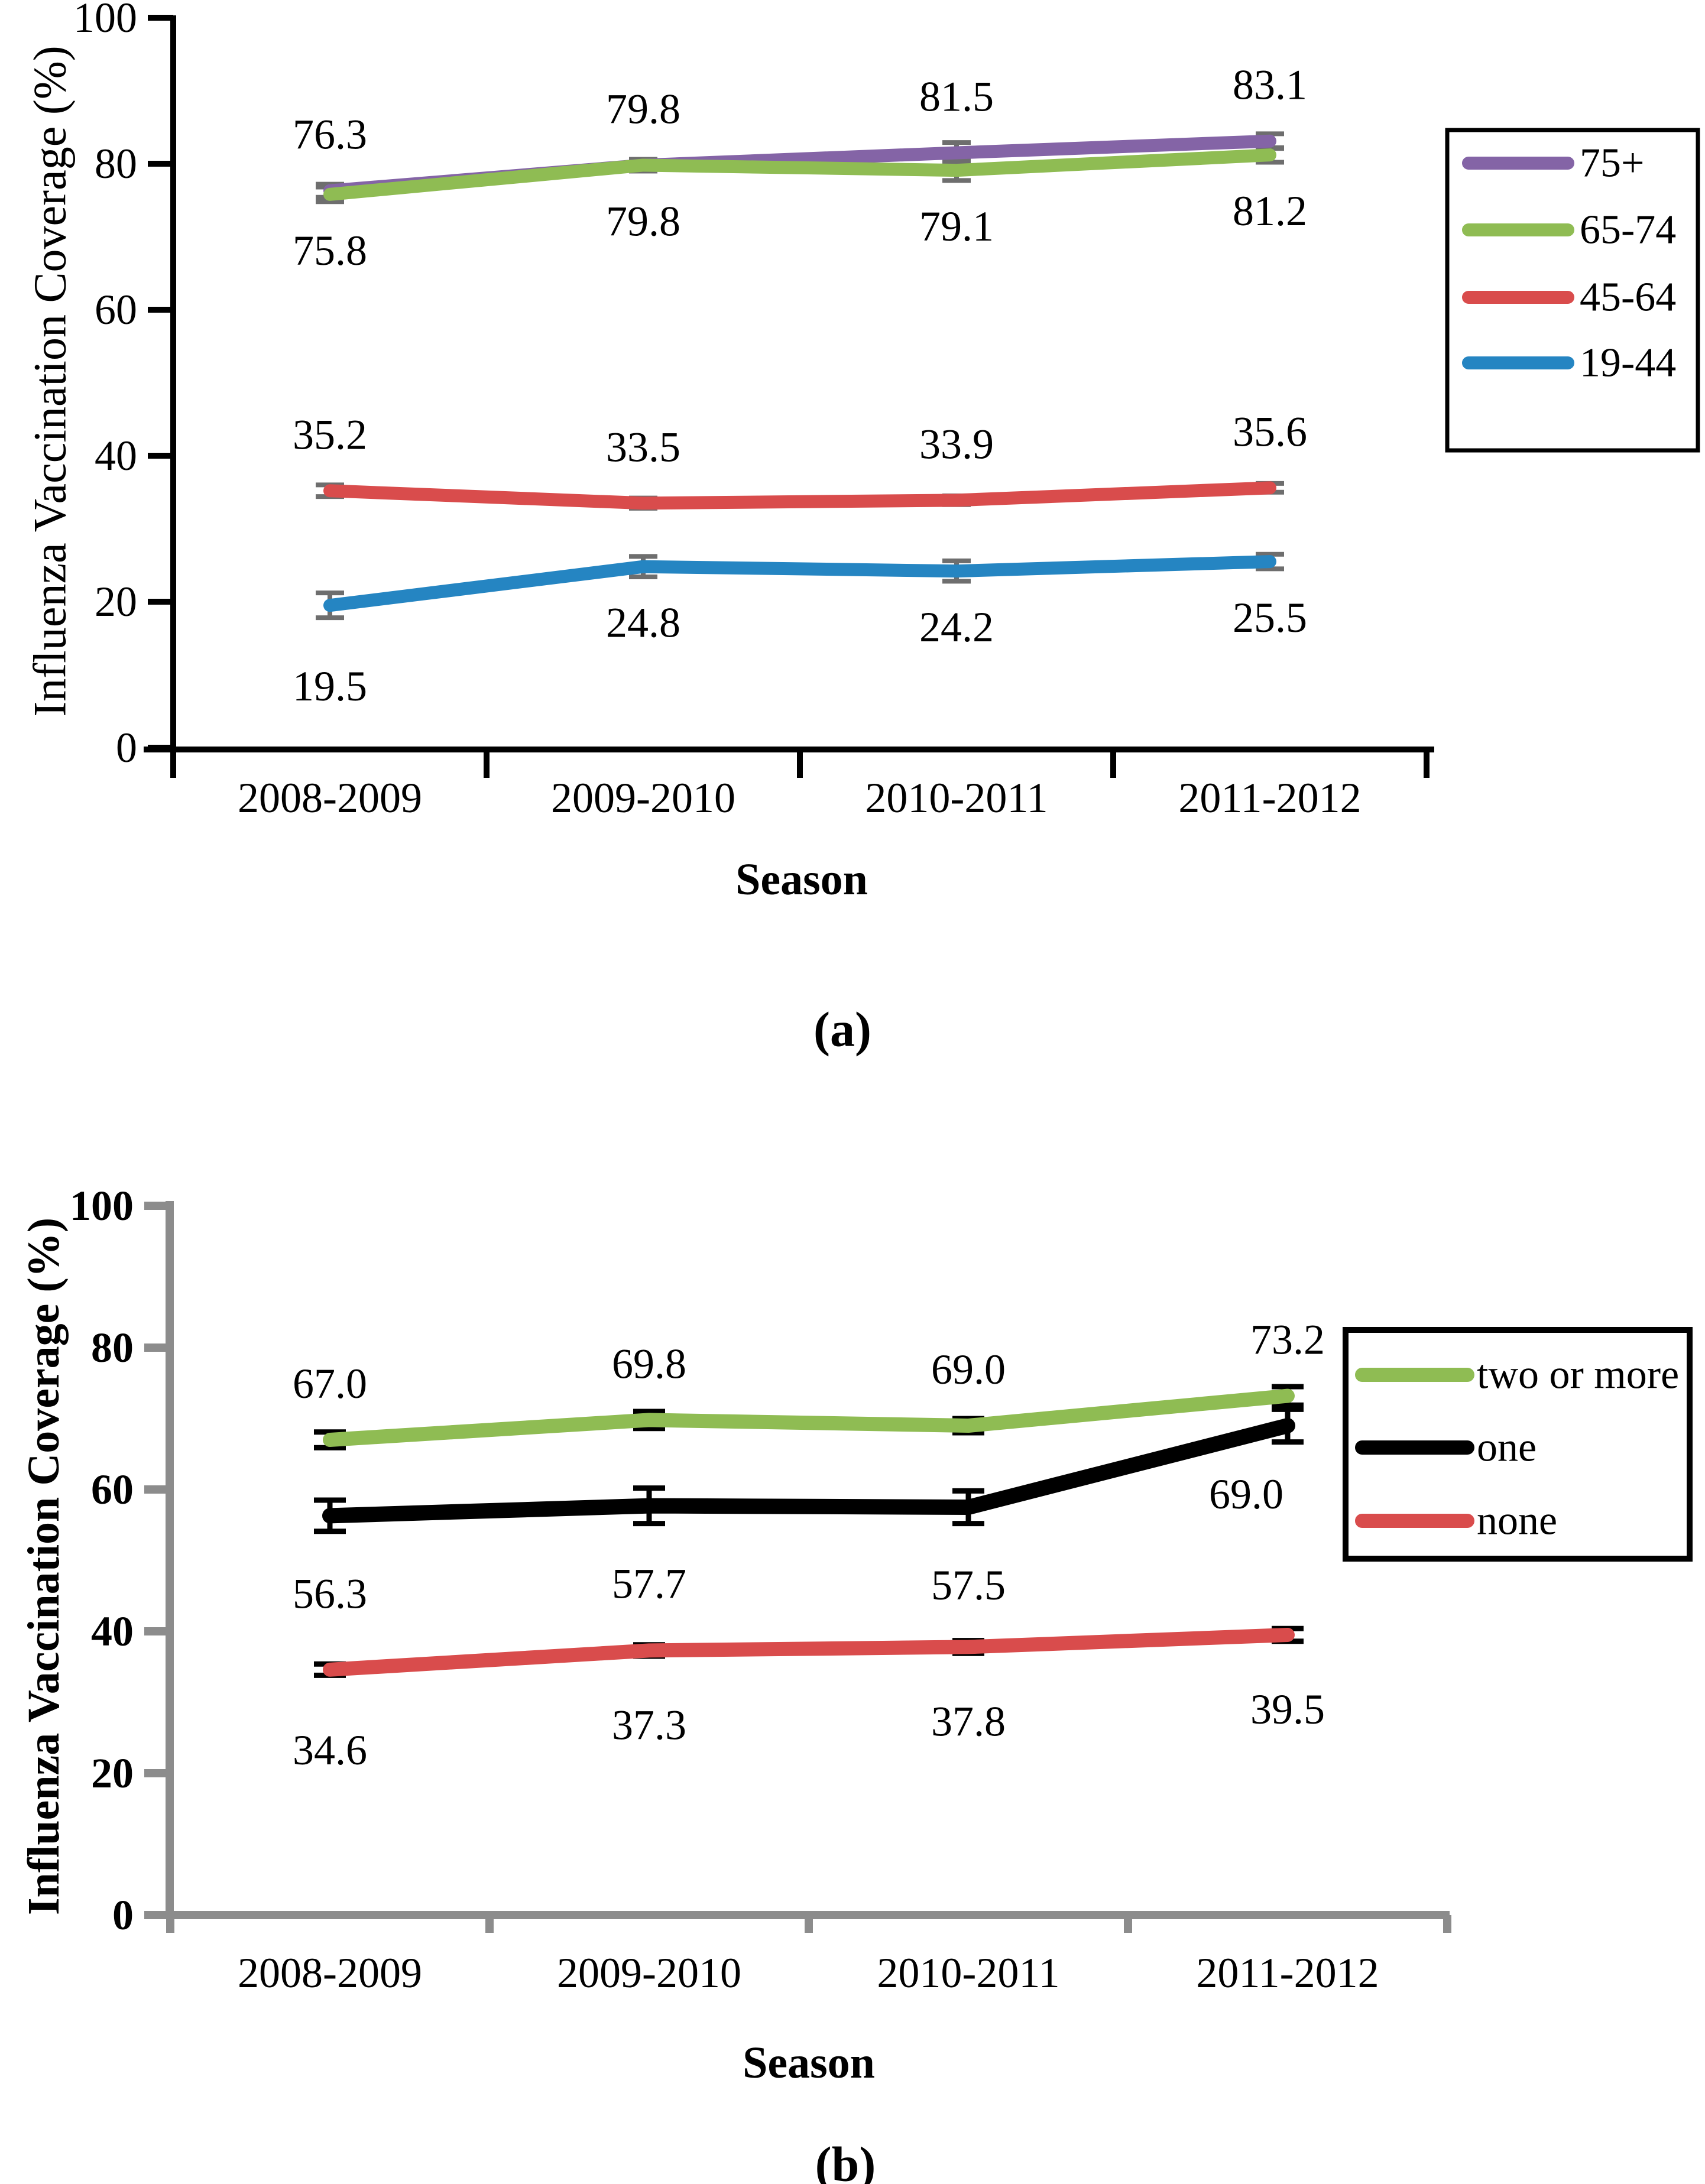 The image size is (1705, 2184). What do you see at coordinates (330, 434) in the screenshot?
I see `data-label: 35.2` at bounding box center [330, 434].